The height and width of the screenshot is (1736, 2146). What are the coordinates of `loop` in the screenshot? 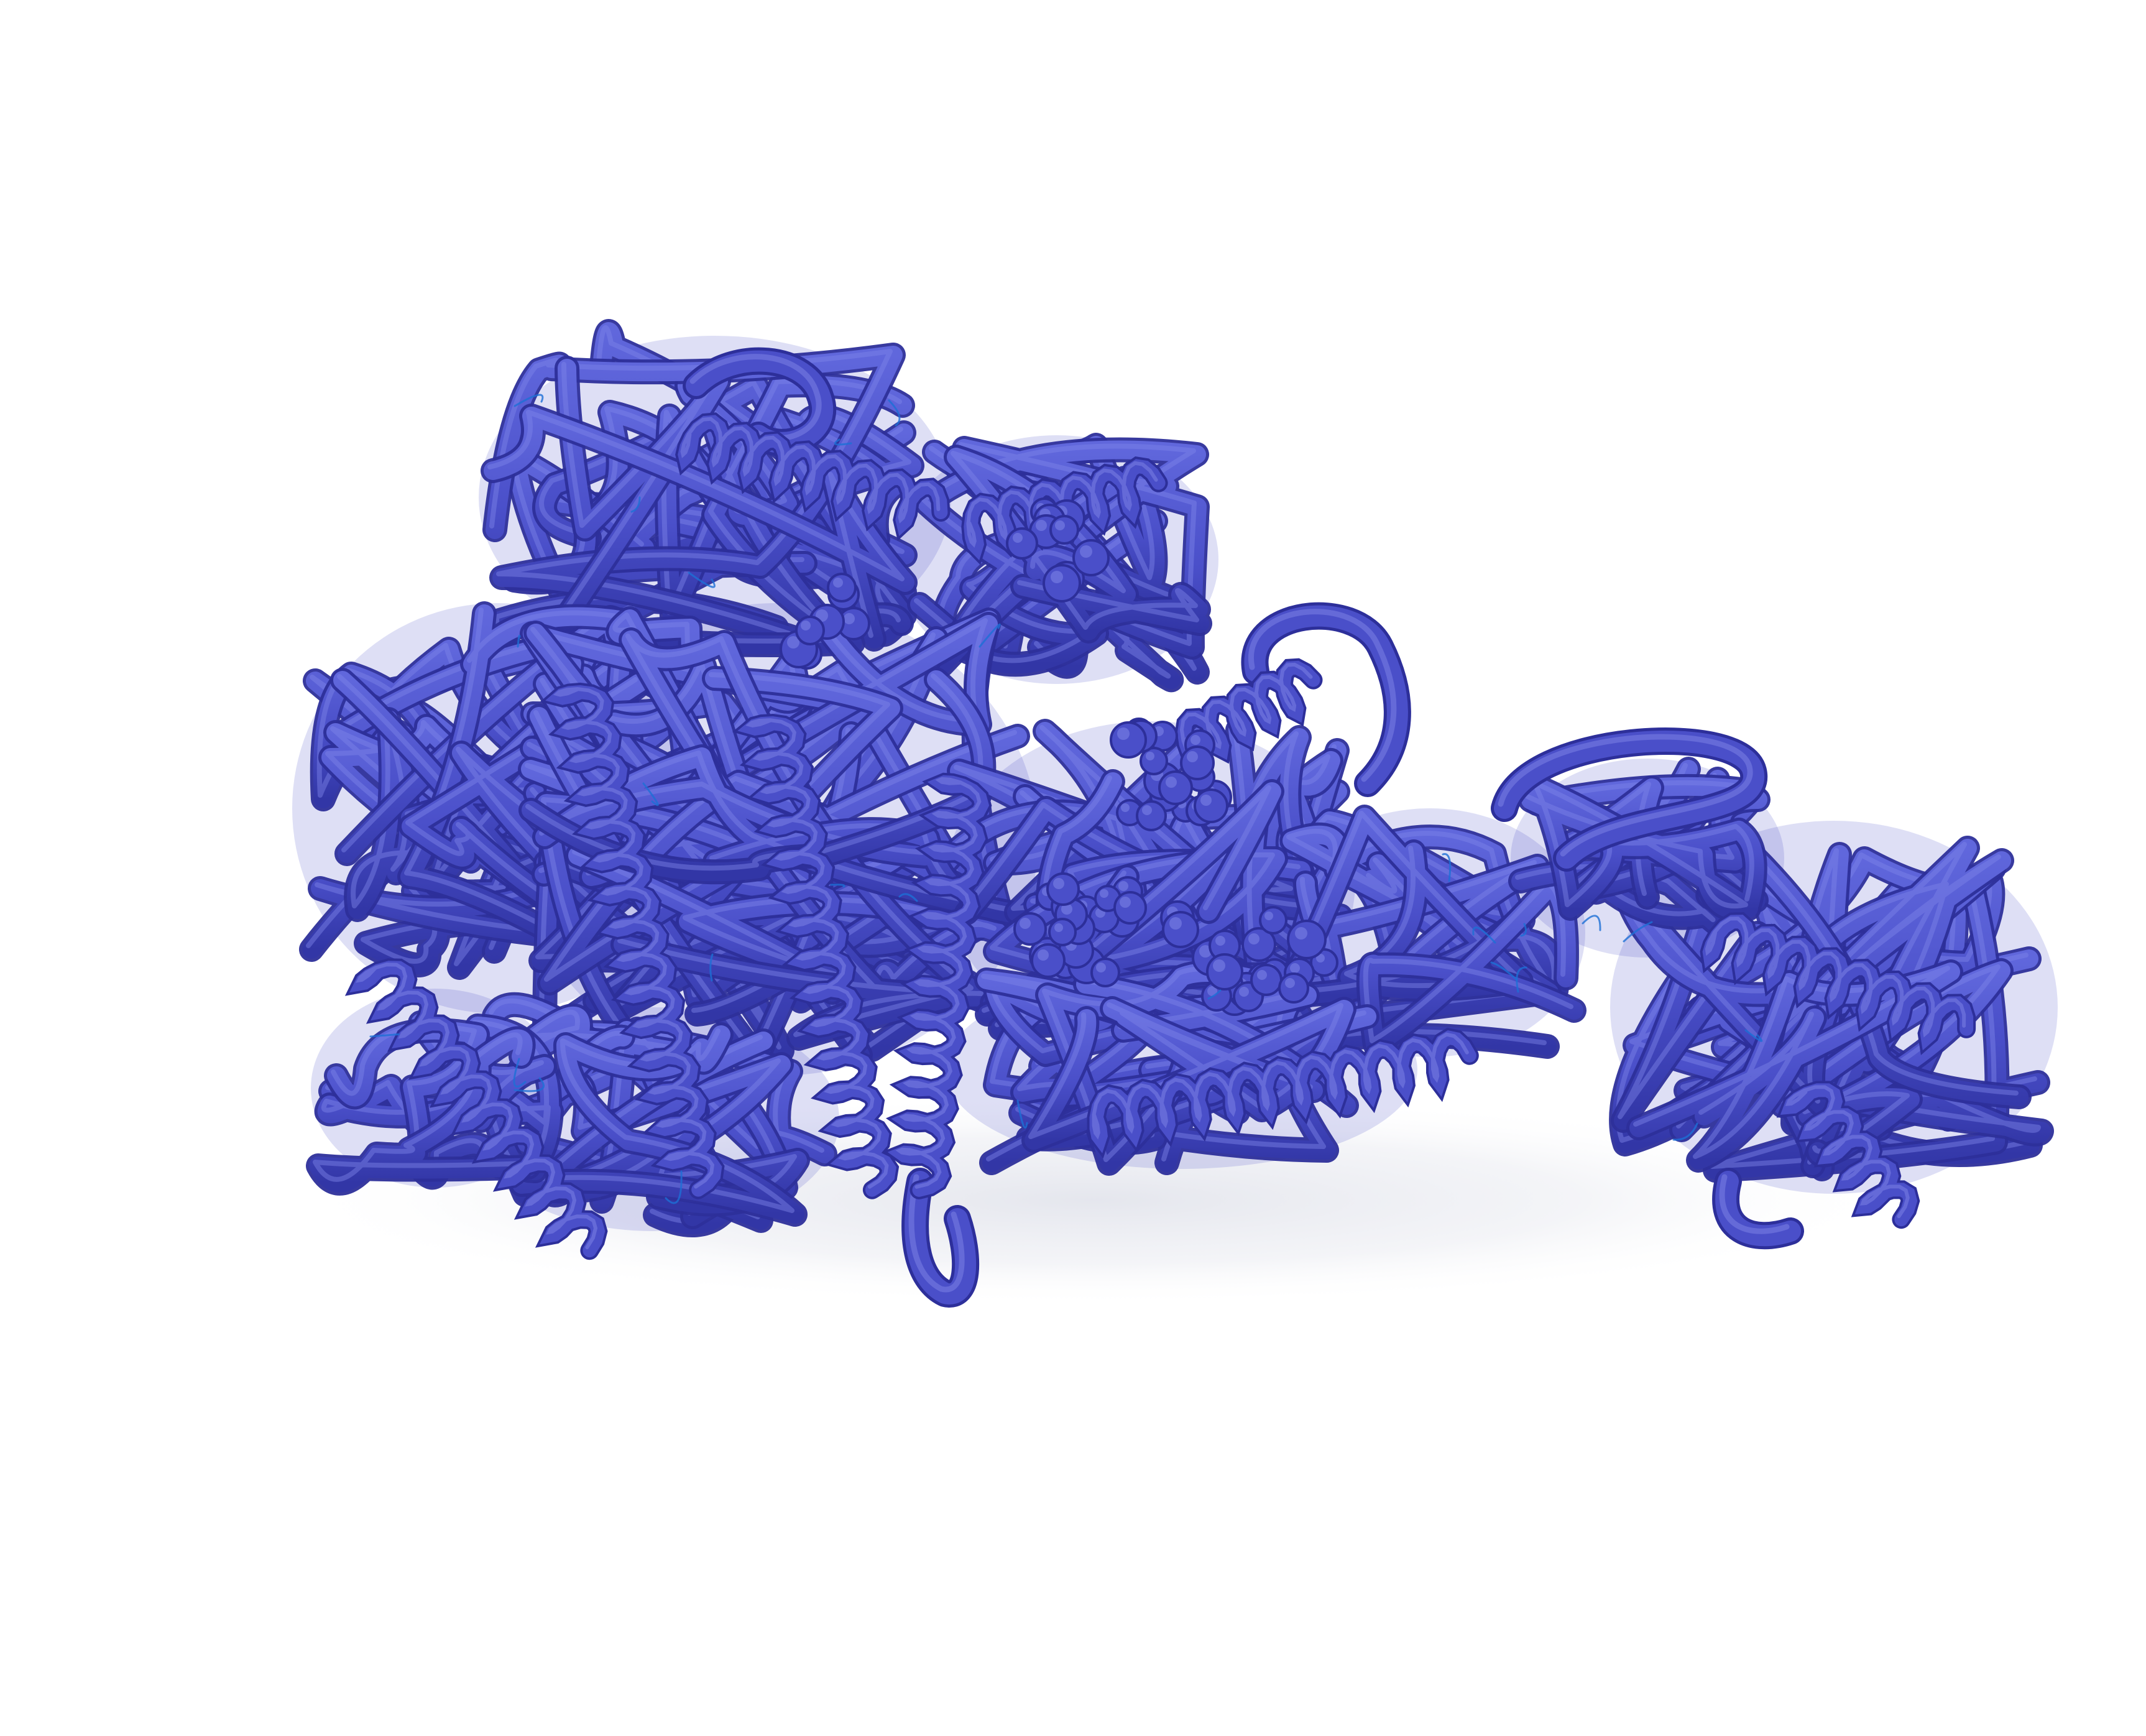 It's located at (941, 1237).